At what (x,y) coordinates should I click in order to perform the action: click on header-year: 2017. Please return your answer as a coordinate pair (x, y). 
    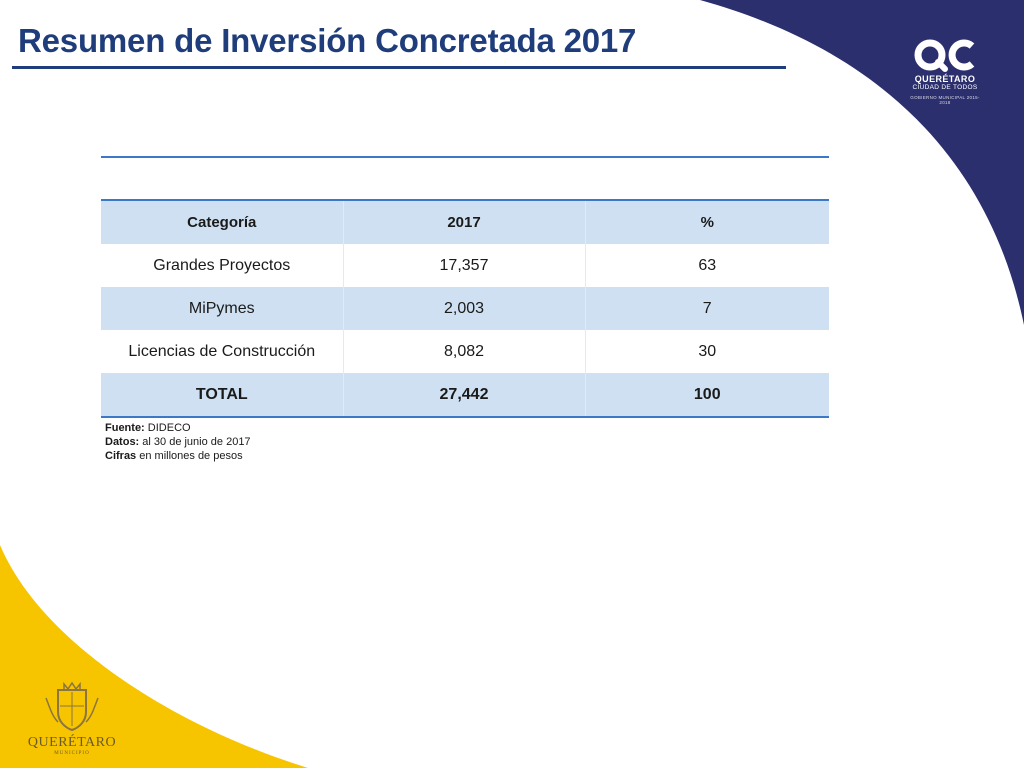
    Looking at the image, I should click on (463, 222).